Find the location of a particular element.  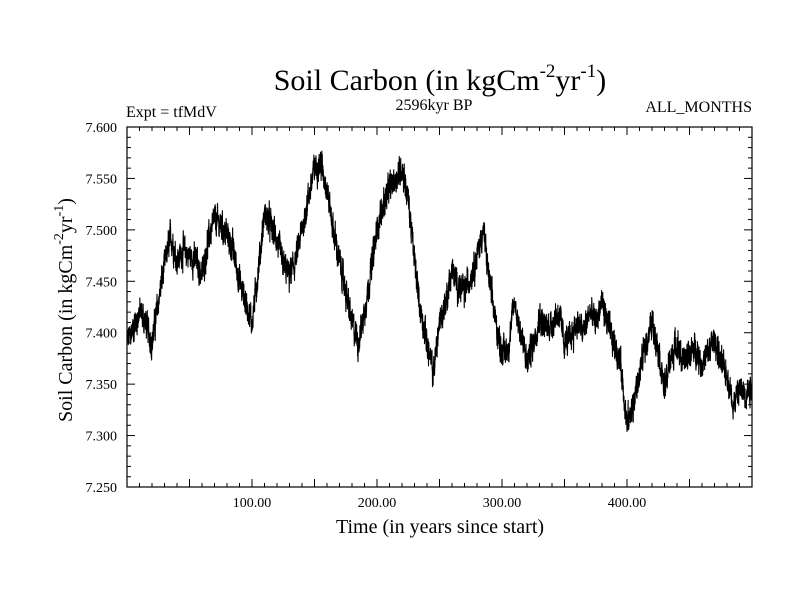

y-axis-label-base: Soil Carbon (in kgCm is located at coordinates (66, 333).